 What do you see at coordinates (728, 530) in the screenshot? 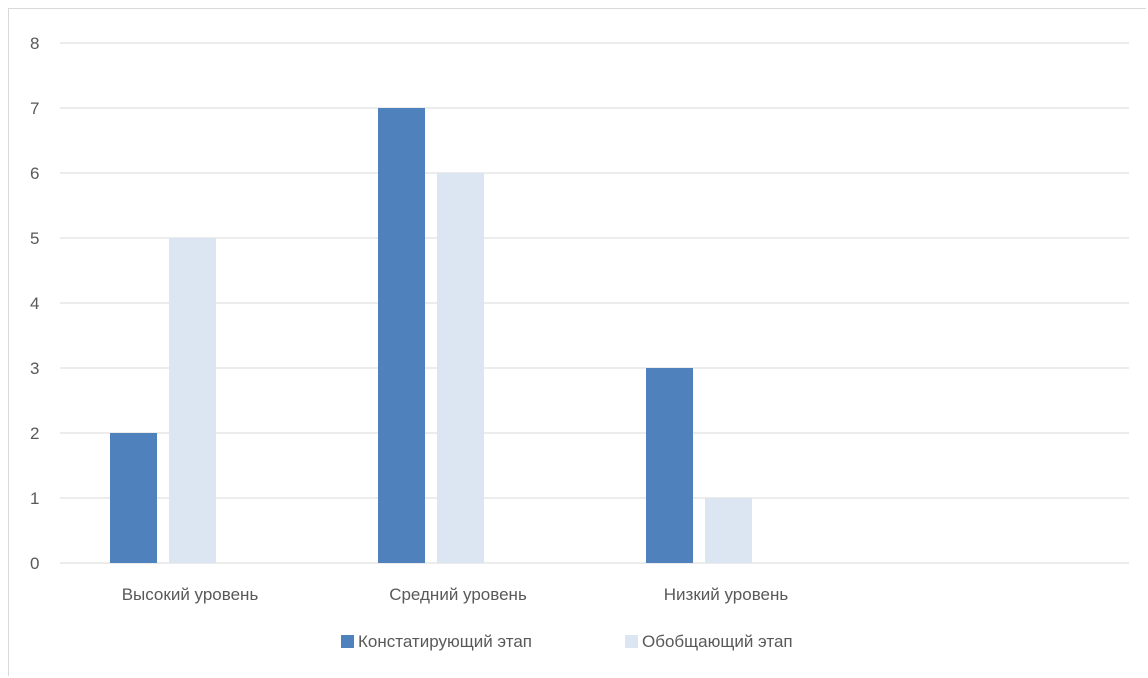
I see `bar-series2-cat3` at bounding box center [728, 530].